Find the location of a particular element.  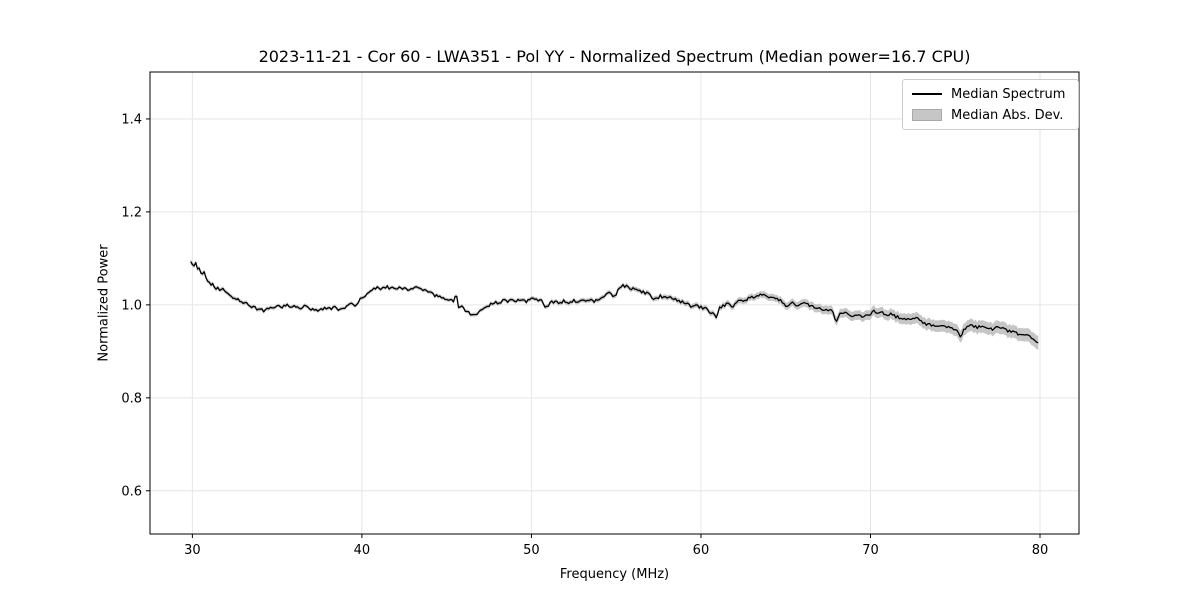

median-spectrum-line is located at coordinates (614, 302).